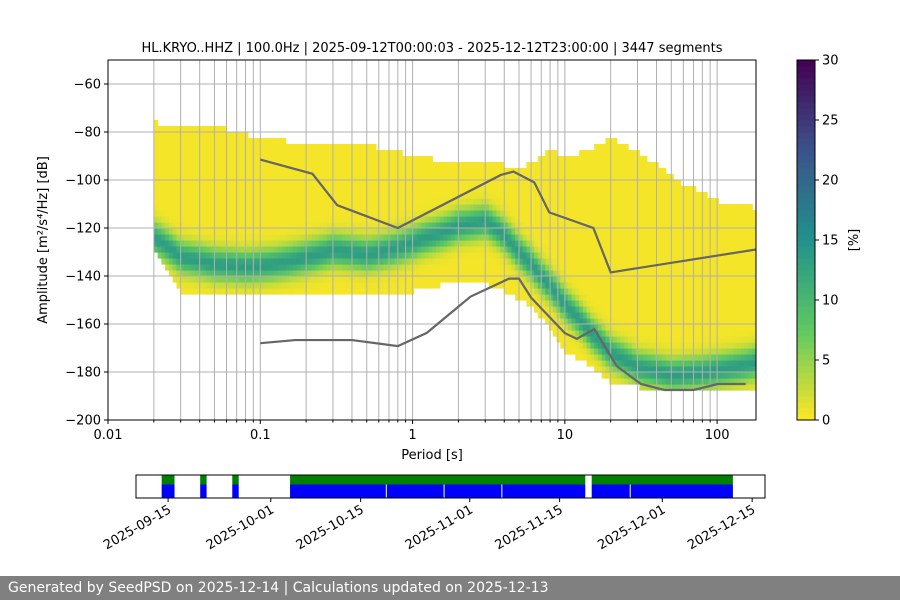  What do you see at coordinates (168, 480) in the screenshot?
I see `availability-segment` at bounding box center [168, 480].